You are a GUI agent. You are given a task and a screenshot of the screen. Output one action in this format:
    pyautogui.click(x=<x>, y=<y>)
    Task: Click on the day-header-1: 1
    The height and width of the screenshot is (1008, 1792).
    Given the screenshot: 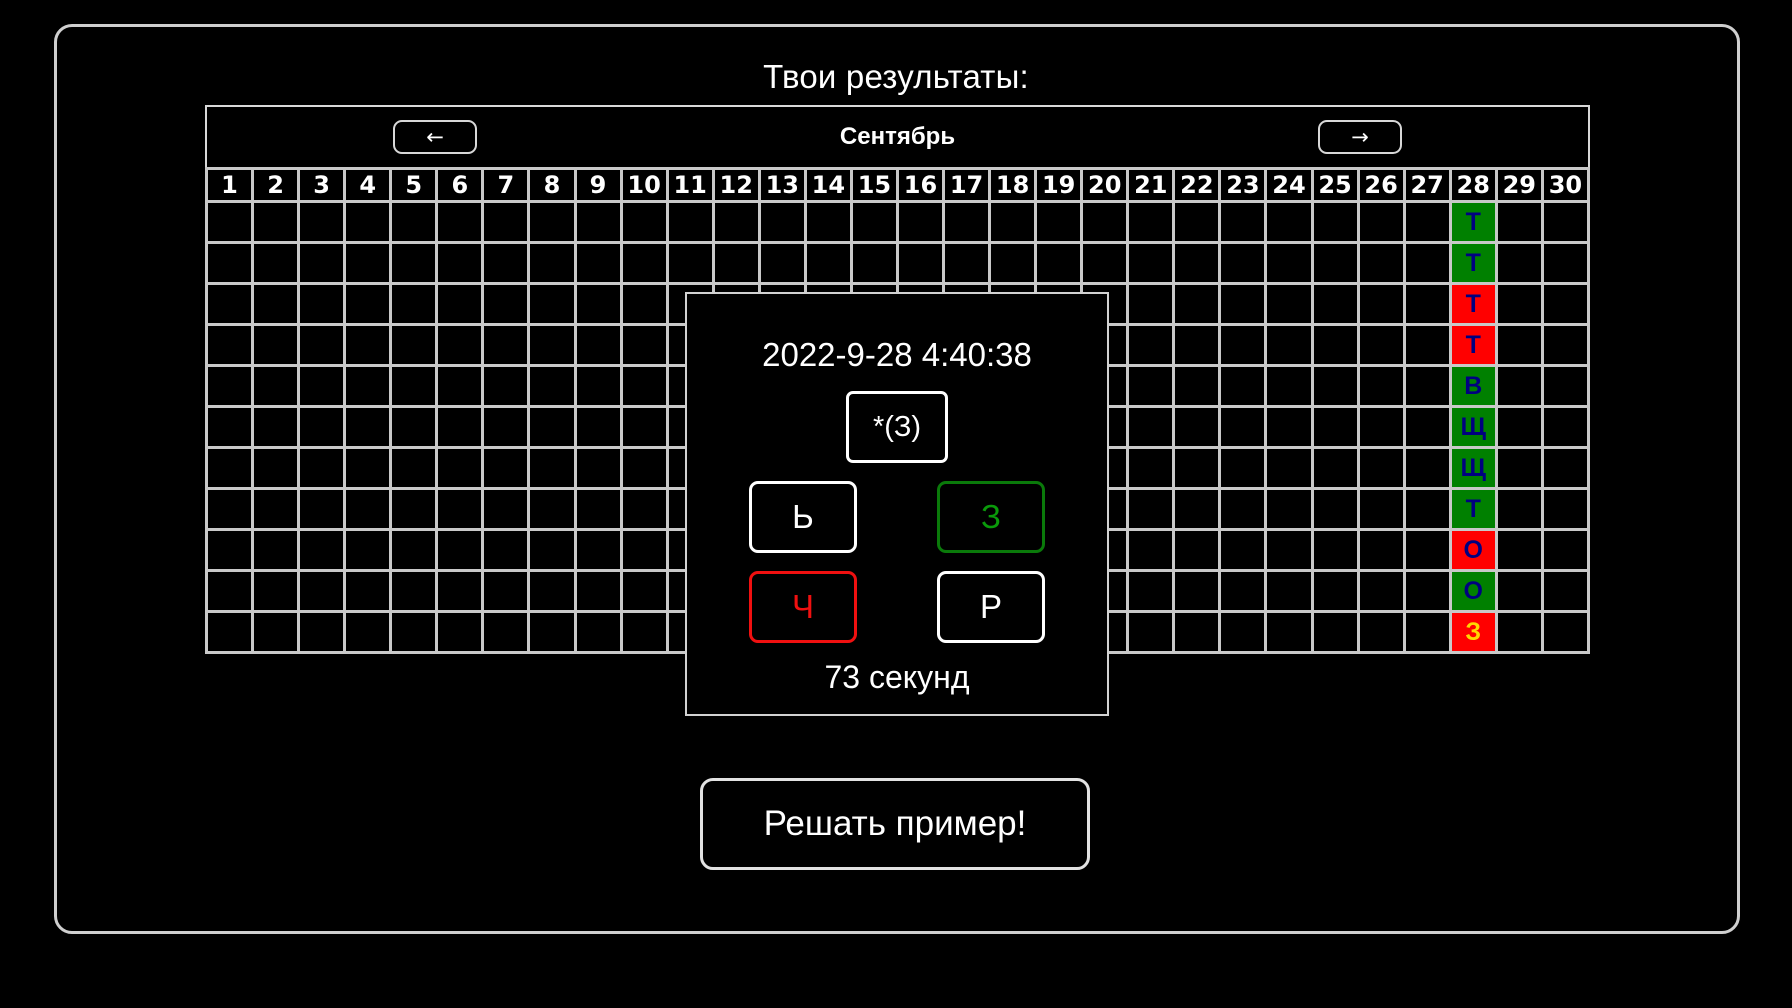 What is the action you would take?
    pyautogui.click(x=230, y=185)
    